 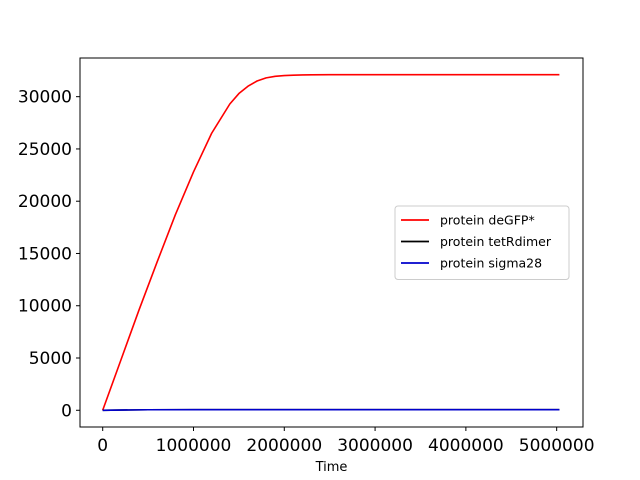 I want to click on y-tick-label: 0, so click(x=66, y=411).